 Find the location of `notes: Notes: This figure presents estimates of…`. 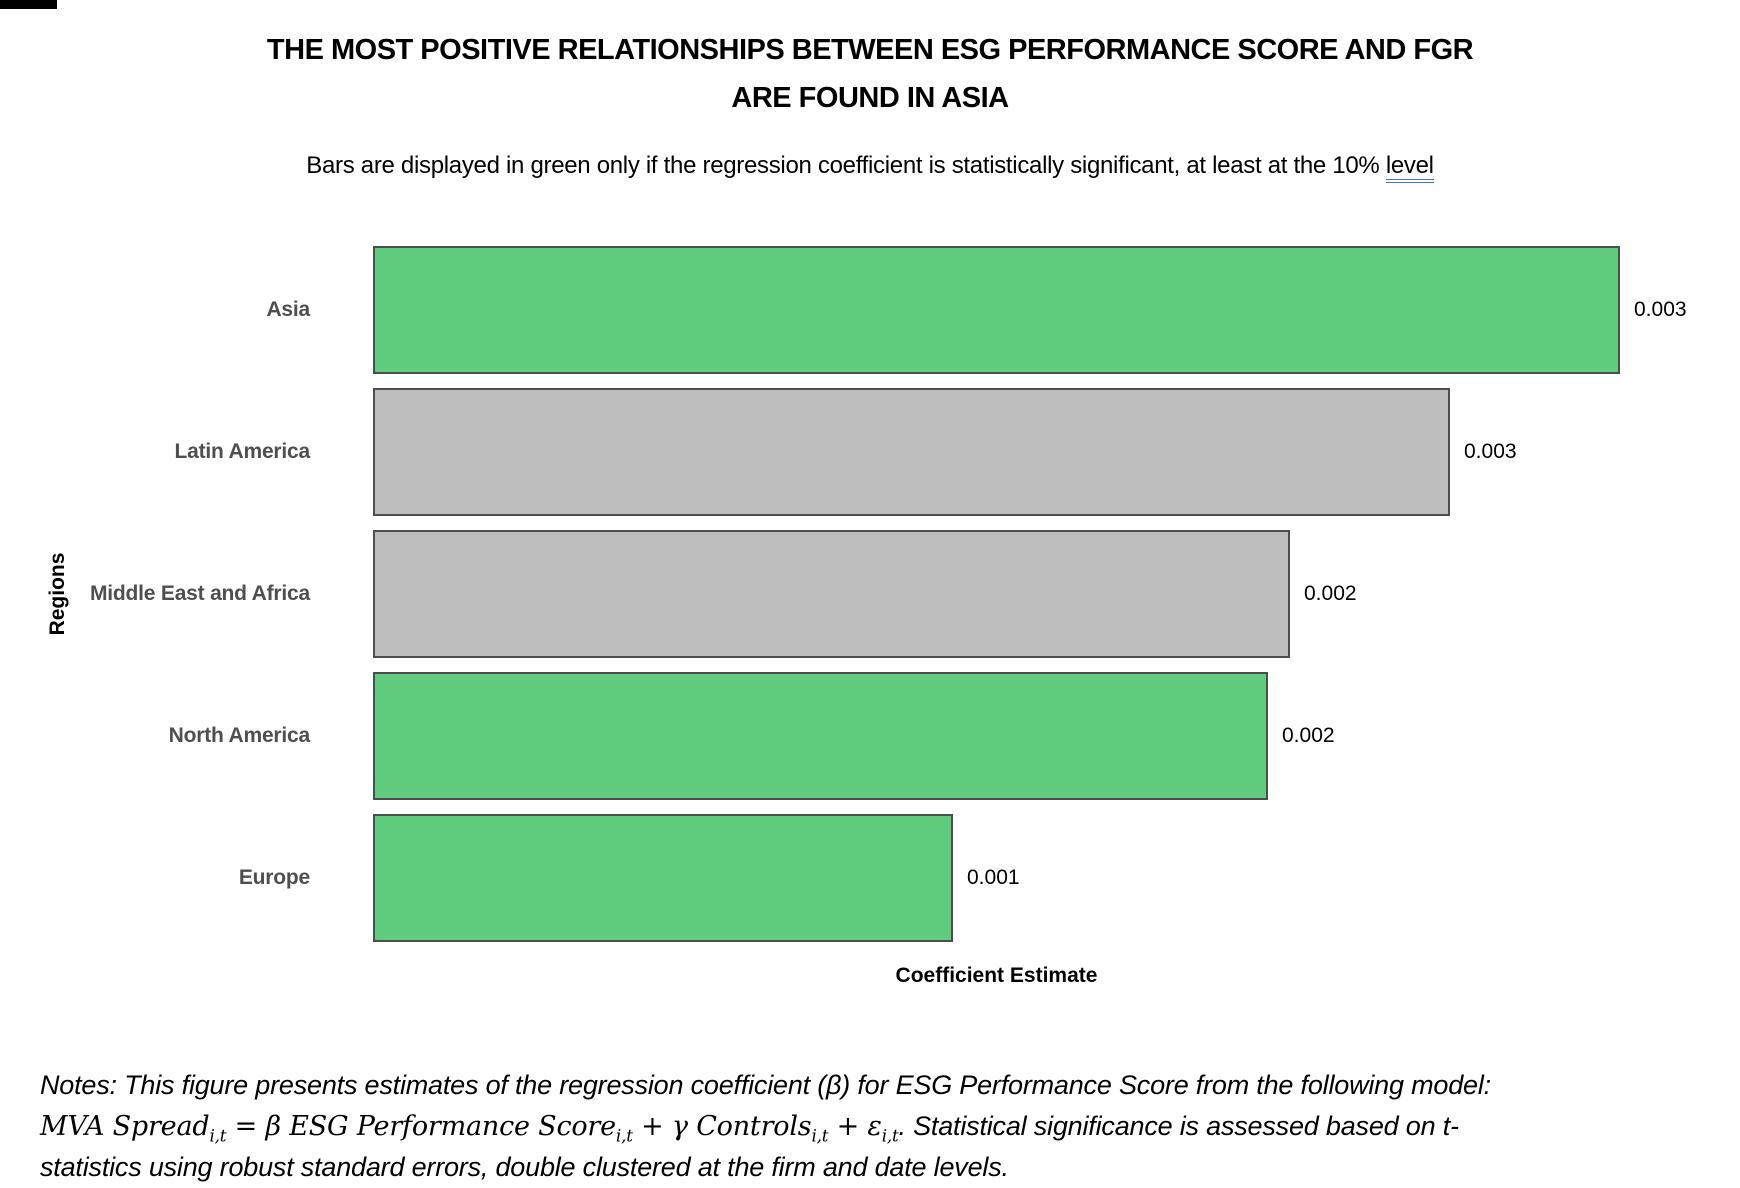

notes: Notes: This figure presents estimates of… is located at coordinates (796, 1126).